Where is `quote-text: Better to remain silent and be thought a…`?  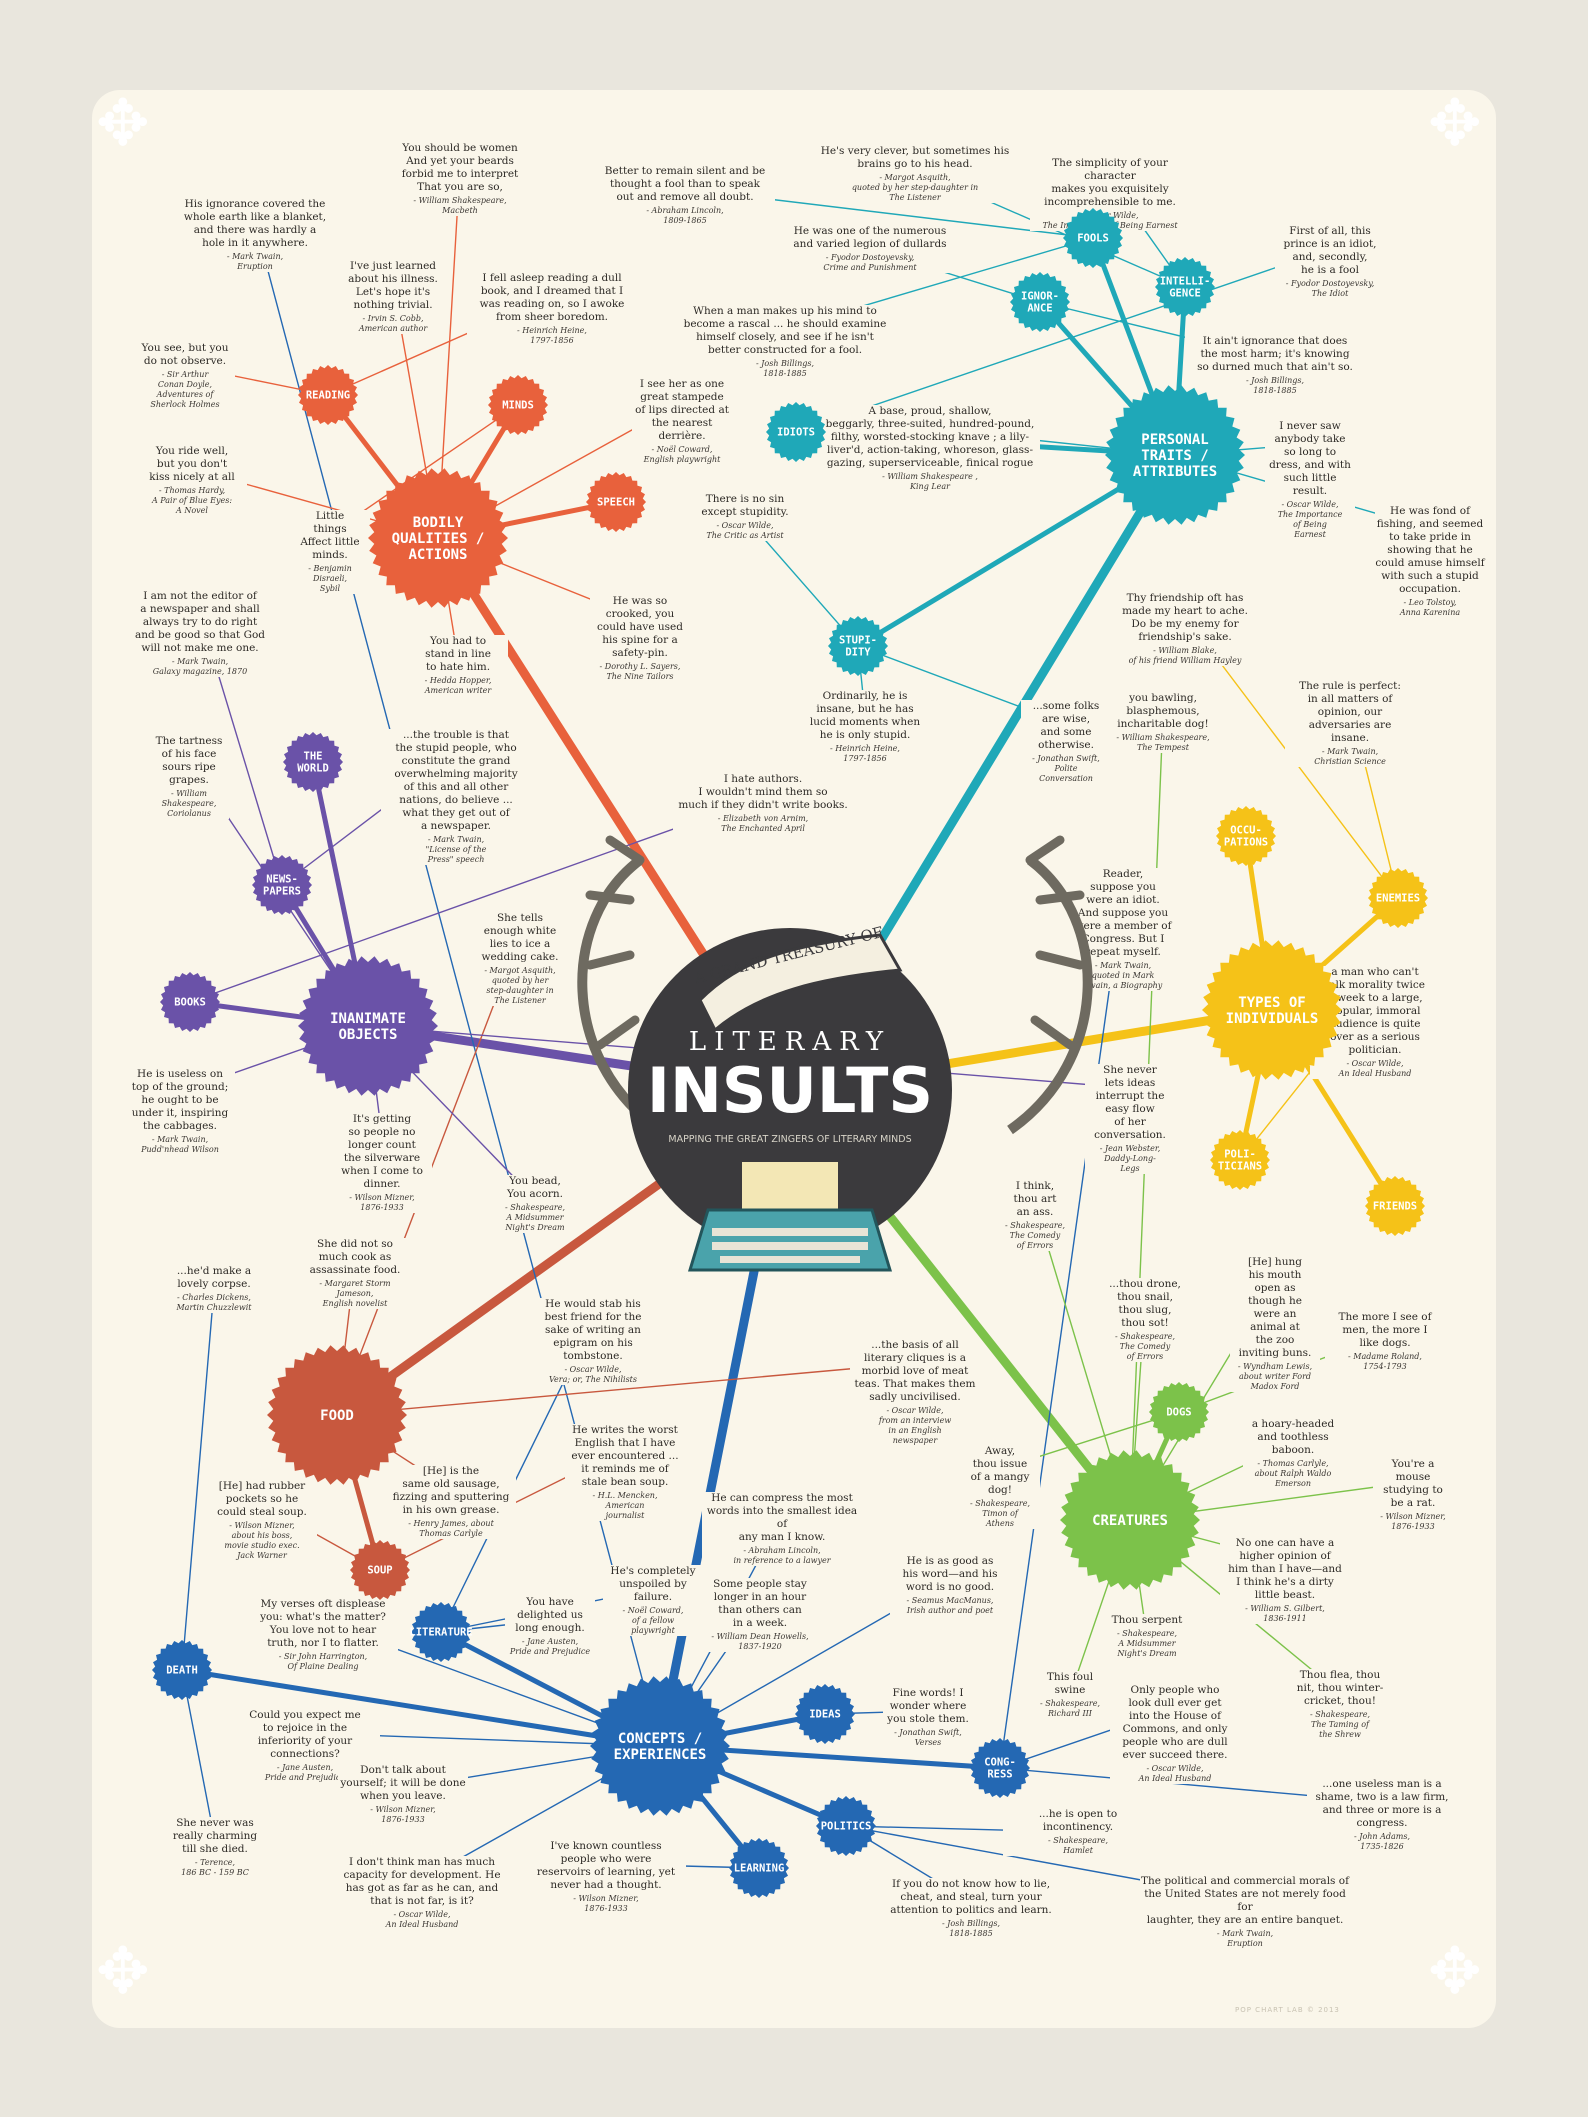
quote-text: Better to remain silent and be thought a… is located at coordinates (685, 184).